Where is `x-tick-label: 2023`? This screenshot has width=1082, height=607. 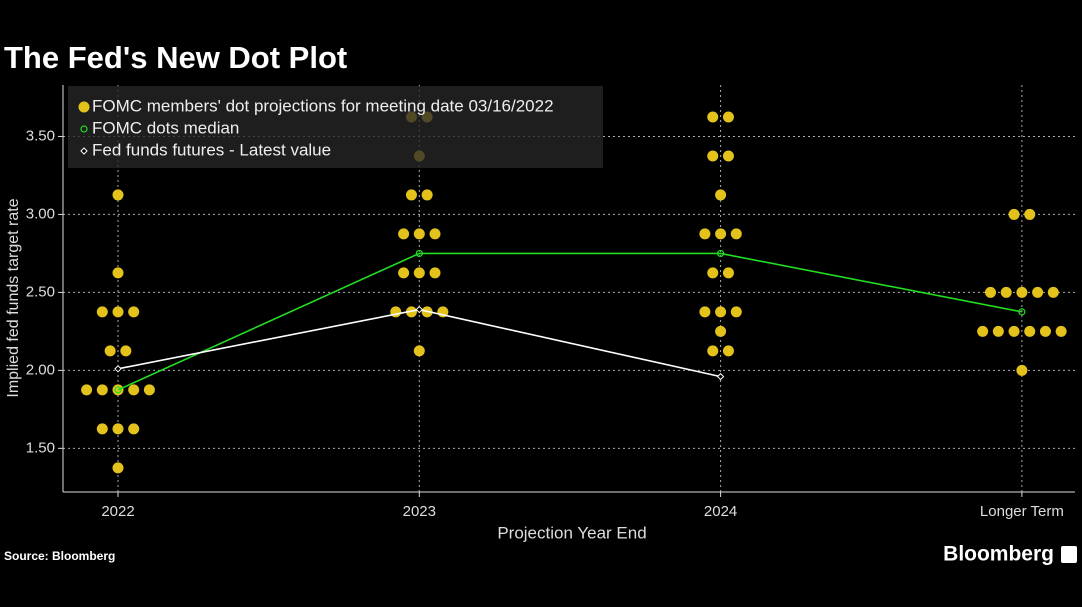
x-tick-label: 2023 is located at coordinates (419, 511).